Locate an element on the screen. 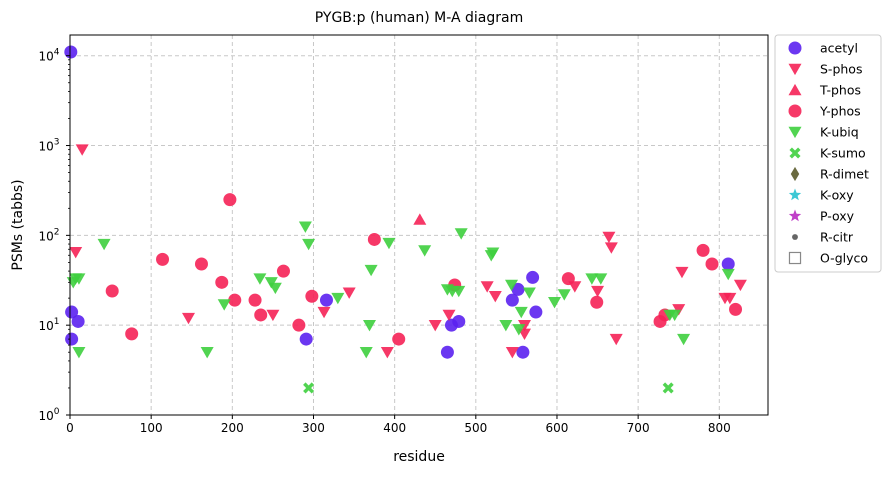  y-tick-label: 10⁴ is located at coordinates (48, 56).